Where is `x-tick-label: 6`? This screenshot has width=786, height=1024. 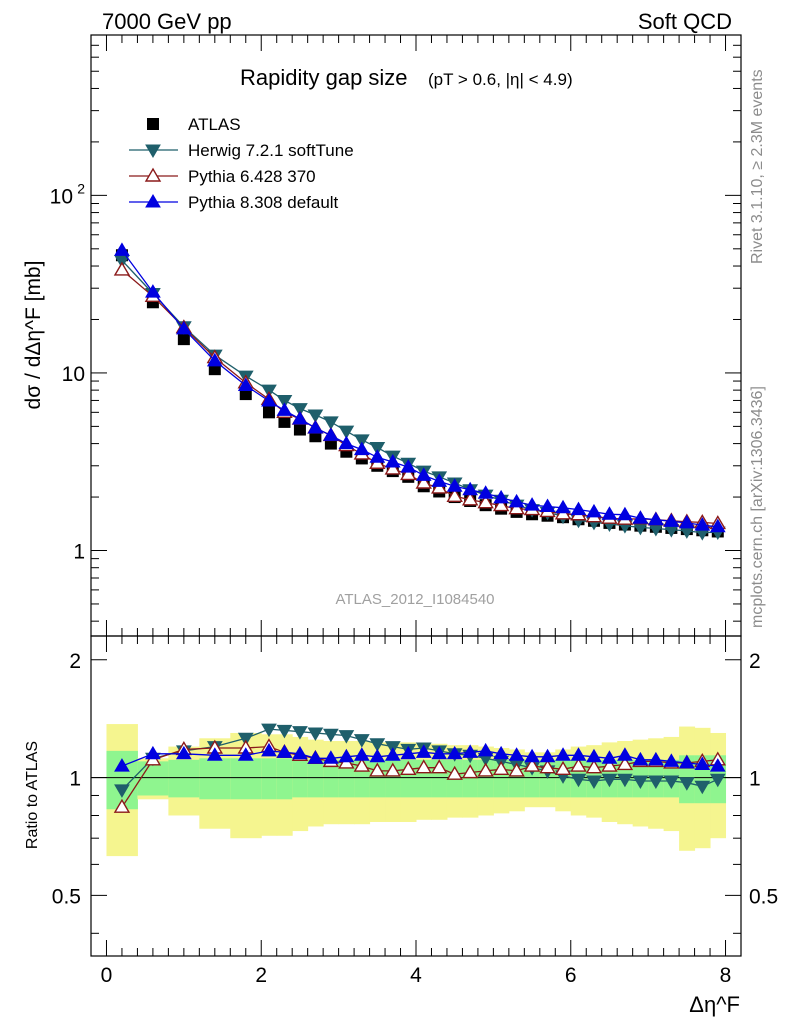
x-tick-label: 6 is located at coordinates (571, 975).